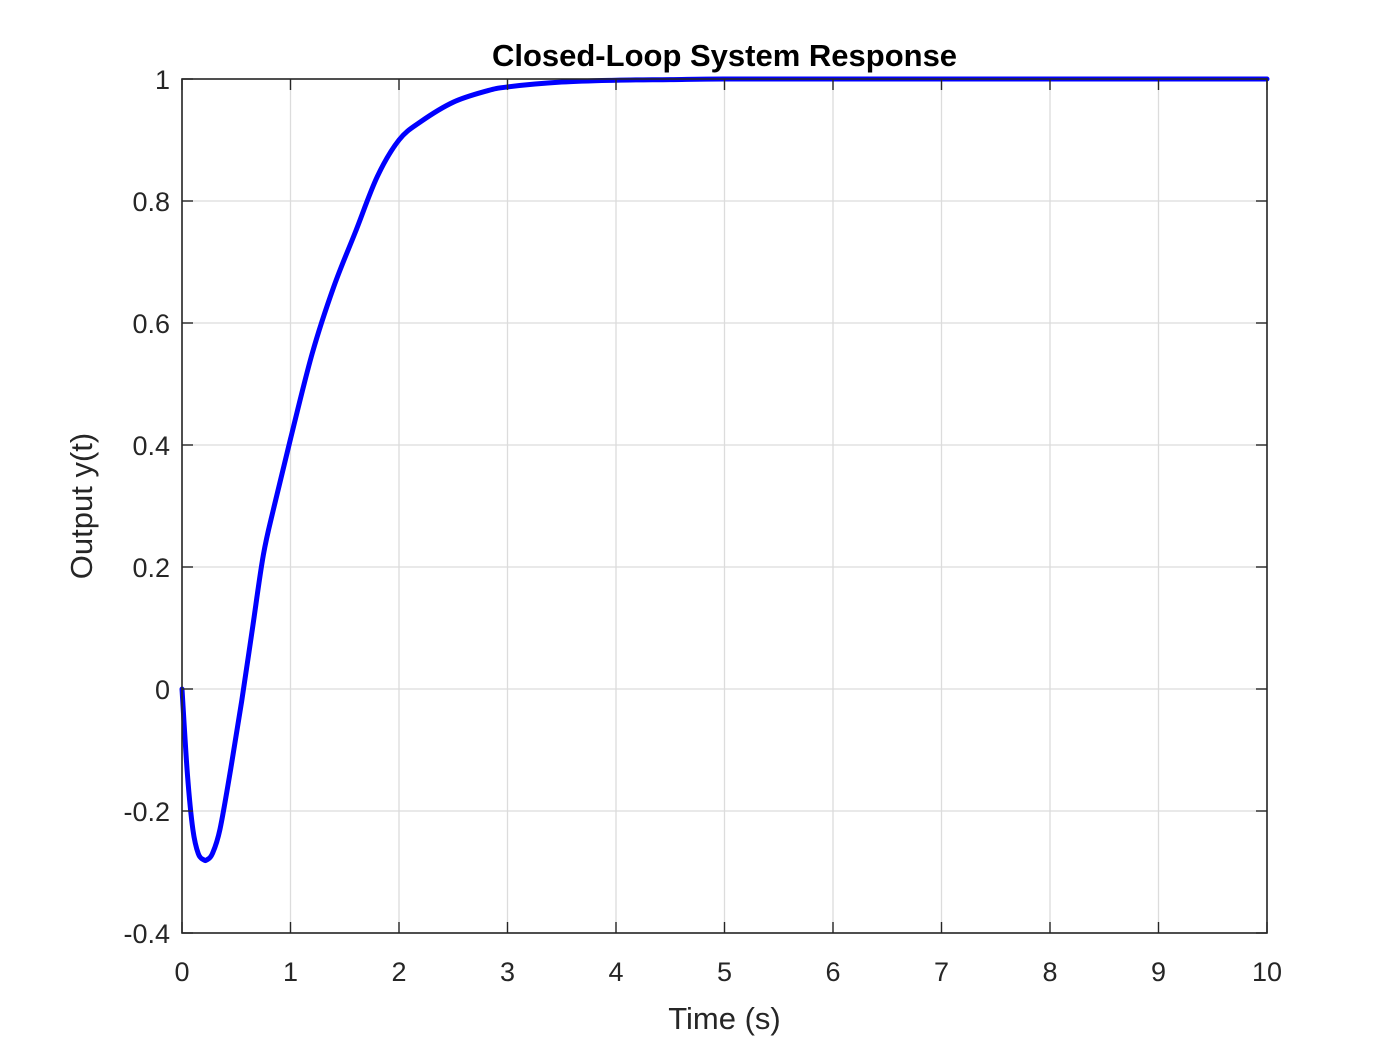 Image resolution: width=1400 pixels, height=1050 pixels. I want to click on x-tick-label: 4, so click(615, 972).